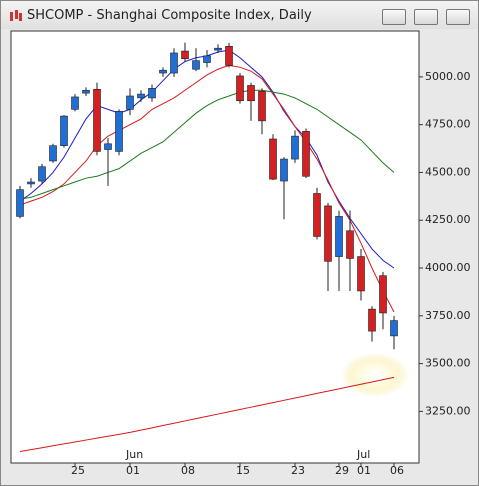 This screenshot has height=486, width=479. What do you see at coordinates (243, 470) in the screenshot?
I see `x-tick-label: 15` at bounding box center [243, 470].